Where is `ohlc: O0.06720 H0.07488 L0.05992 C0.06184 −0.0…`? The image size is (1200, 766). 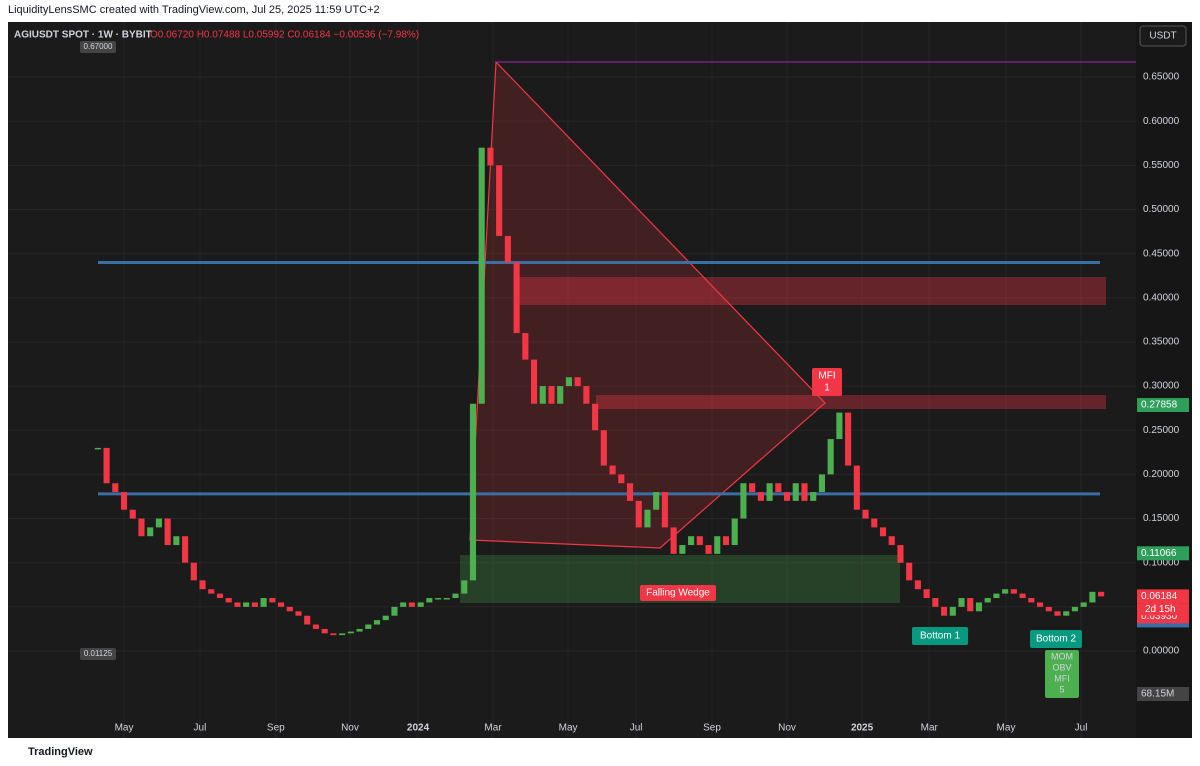
ohlc: O0.06720 H0.07488 L0.05992 C0.06184 −0.0… is located at coordinates (284, 35).